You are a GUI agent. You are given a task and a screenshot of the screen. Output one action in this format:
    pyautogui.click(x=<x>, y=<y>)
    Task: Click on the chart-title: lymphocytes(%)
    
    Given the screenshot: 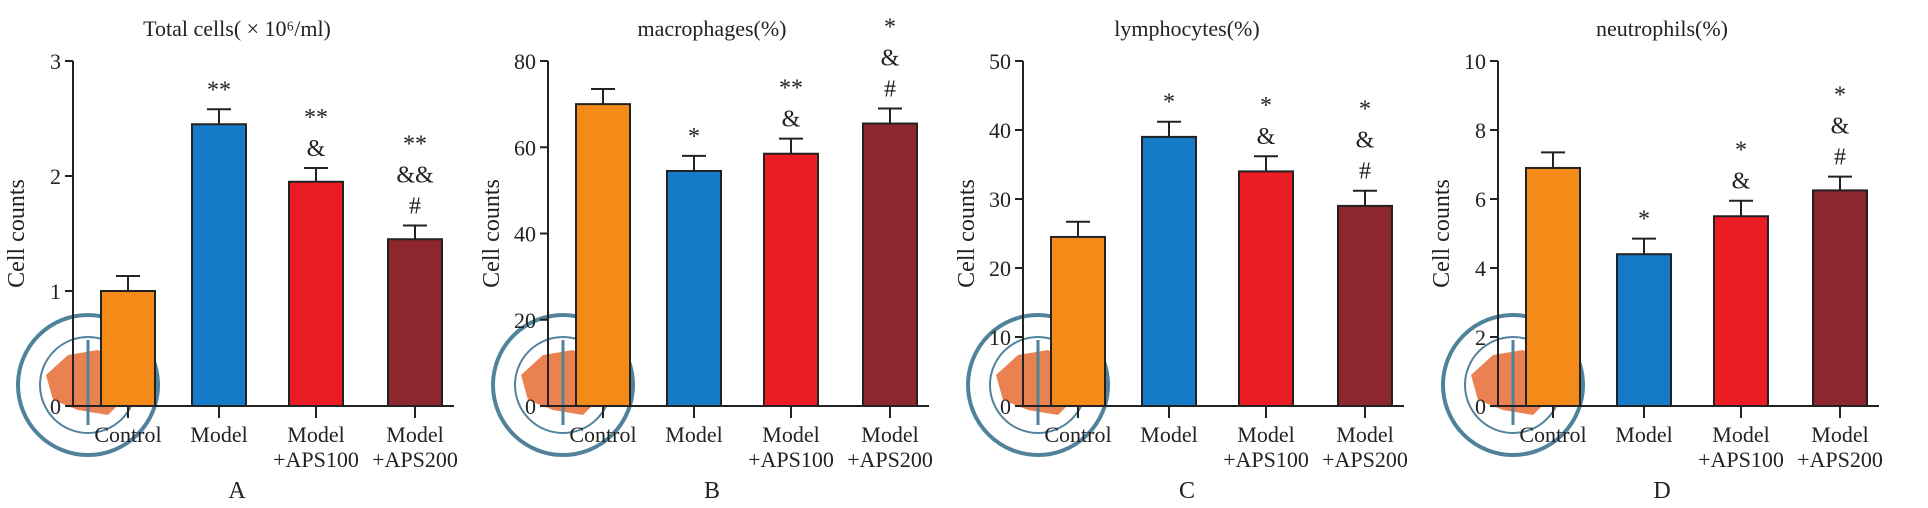 What is the action you would take?
    pyautogui.click(x=1186, y=28)
    